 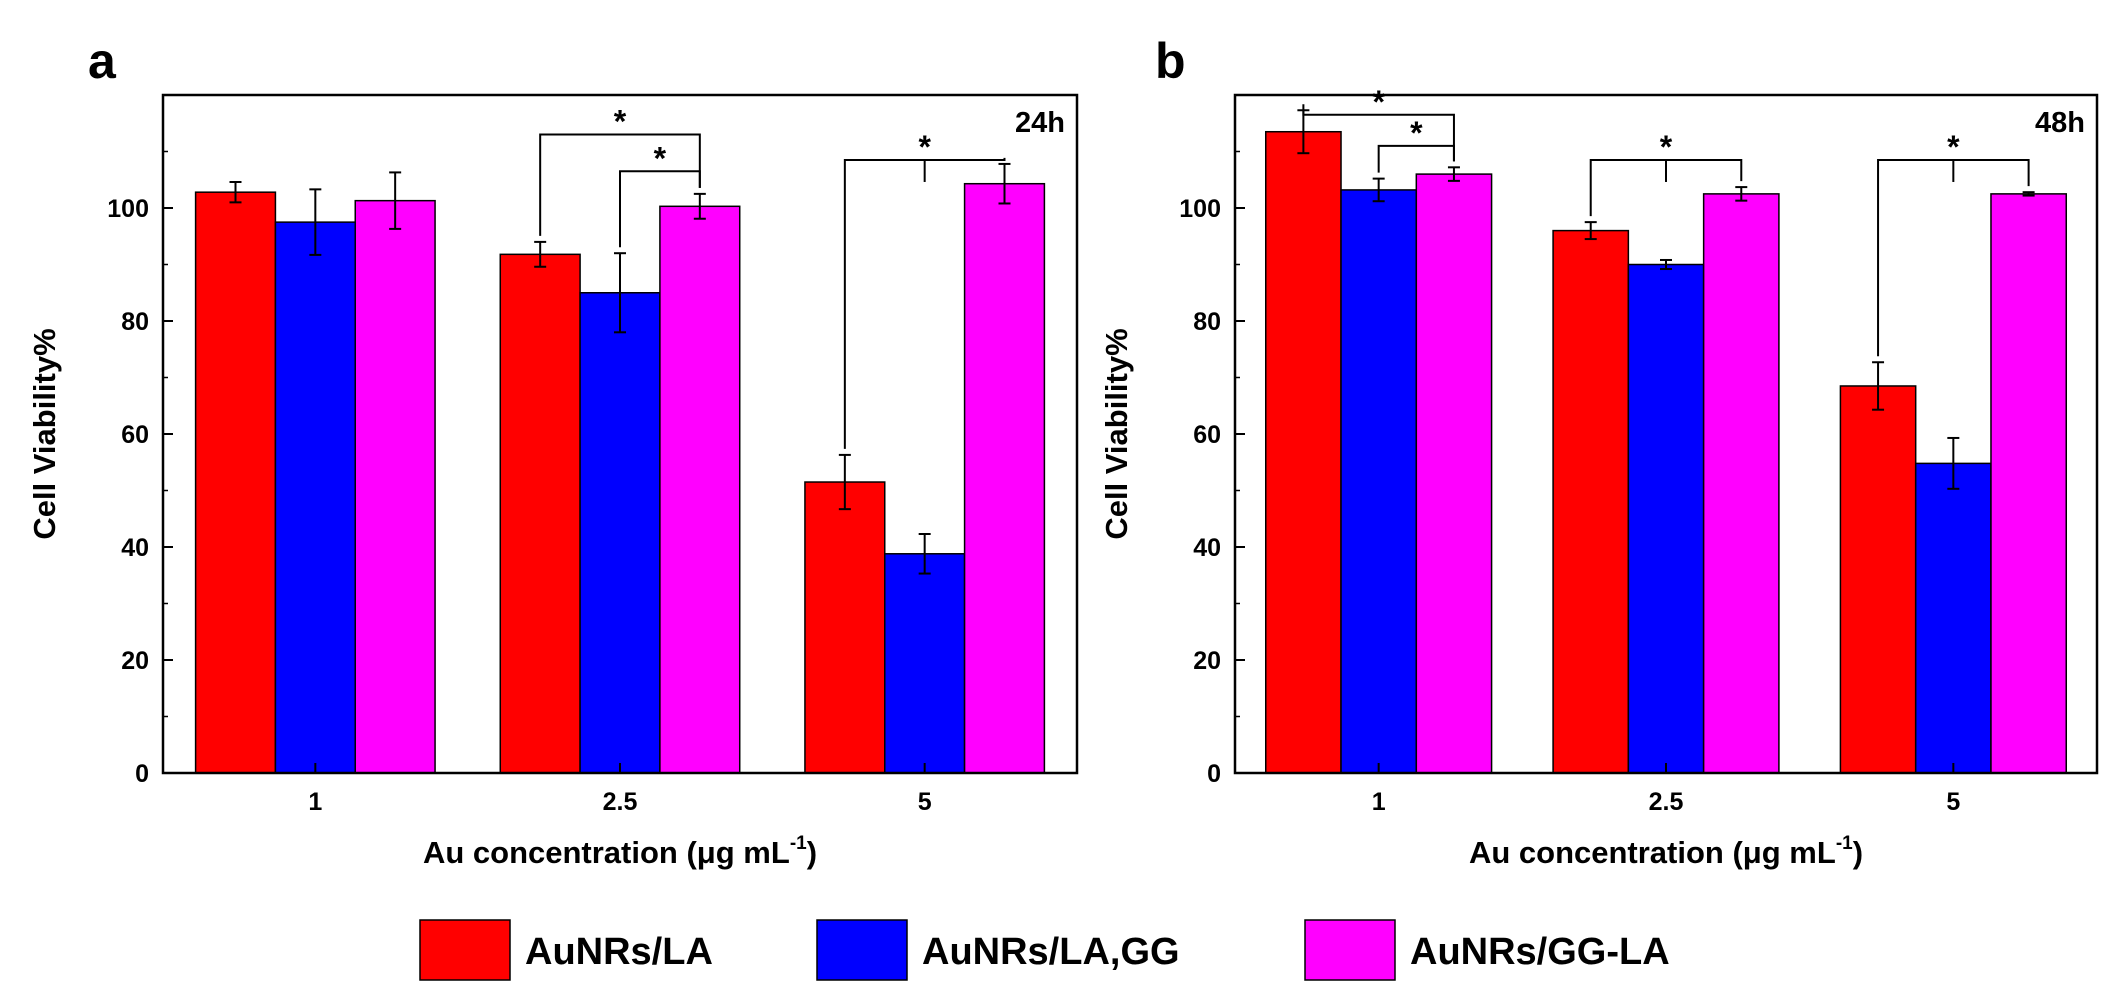 What do you see at coordinates (102, 61) in the screenshot?
I see `panel-letter: a` at bounding box center [102, 61].